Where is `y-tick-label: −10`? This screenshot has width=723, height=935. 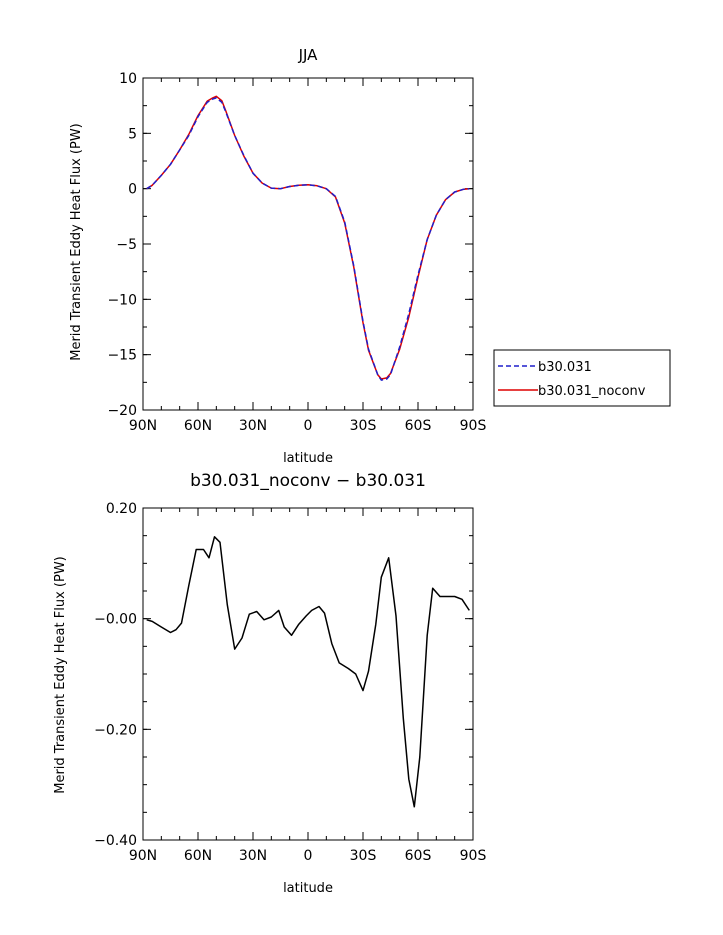 y-tick-label: −10 is located at coordinates (122, 300).